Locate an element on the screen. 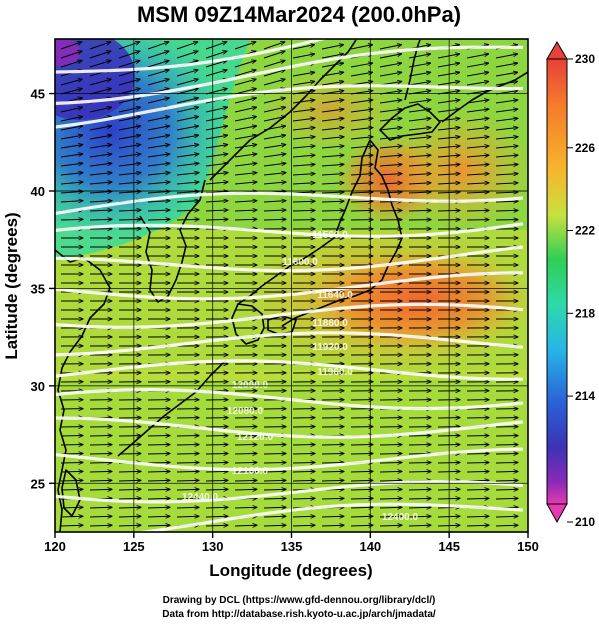  y-axis-ticks: 25 30 35 40 45 is located at coordinates (43, 289).